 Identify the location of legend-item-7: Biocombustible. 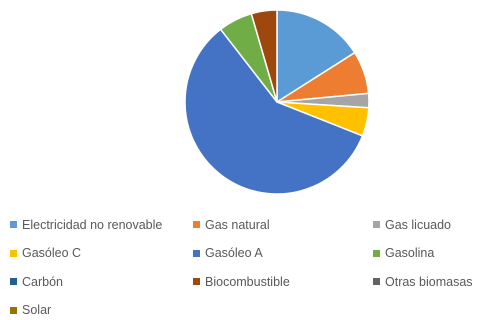
(283, 281).